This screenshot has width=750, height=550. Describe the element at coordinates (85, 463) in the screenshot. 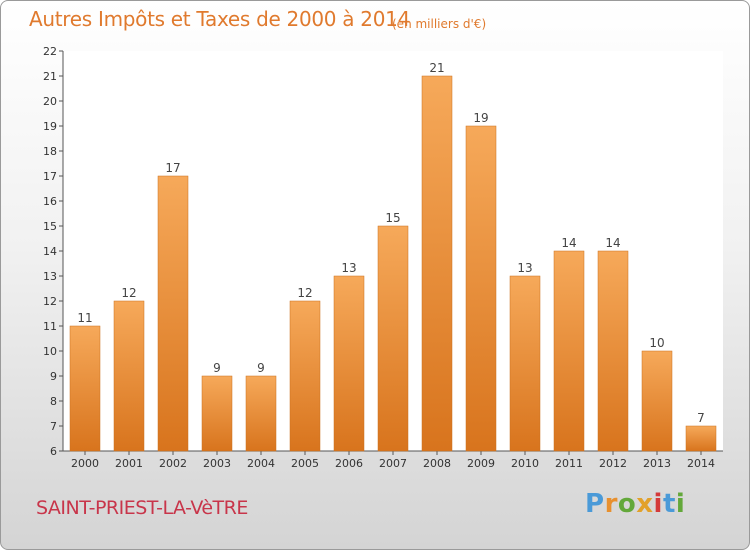

I see `x-tick-label: 2000` at that location.